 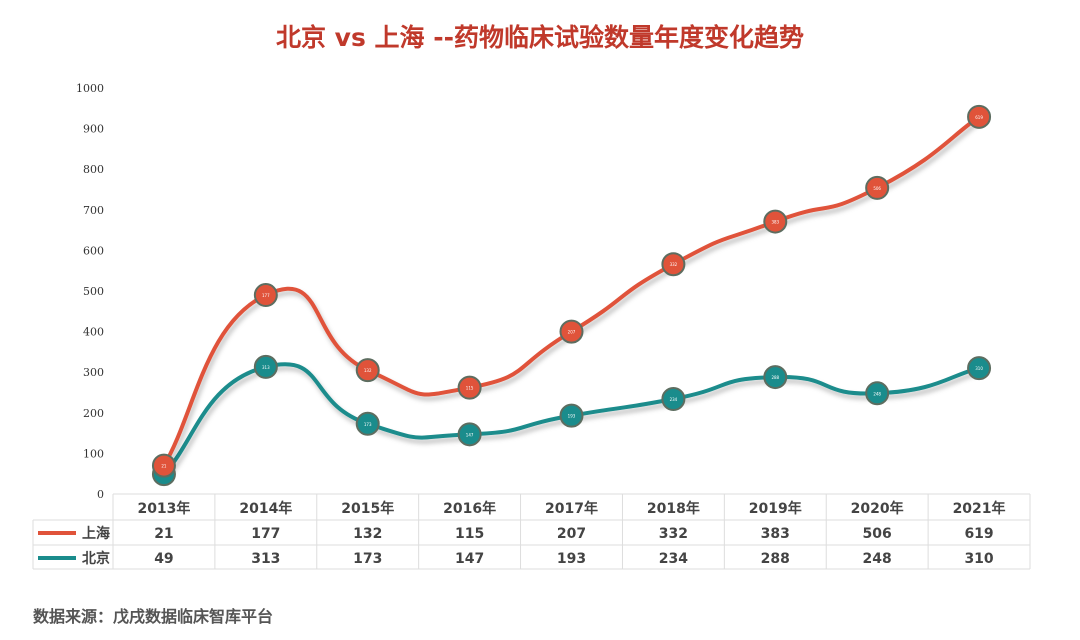 What do you see at coordinates (93, 169) in the screenshot?
I see `y-tick-label: 800` at bounding box center [93, 169].